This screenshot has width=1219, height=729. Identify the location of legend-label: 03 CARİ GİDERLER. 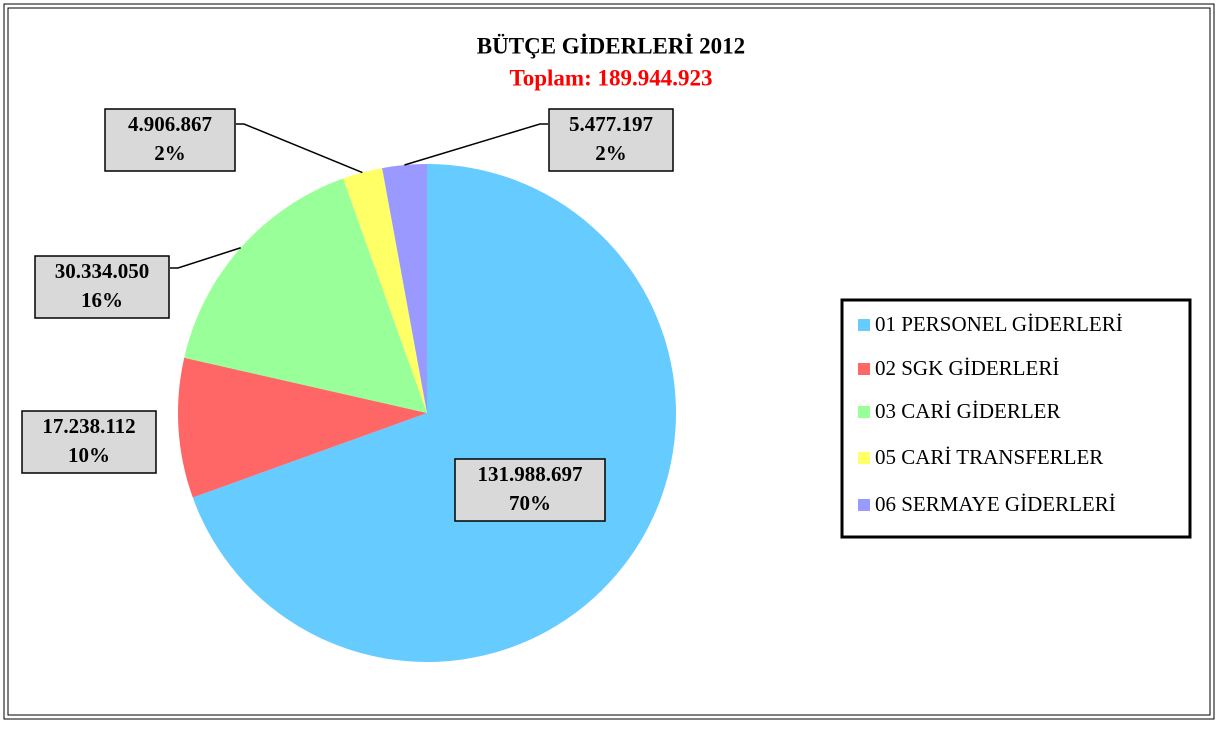
(968, 411).